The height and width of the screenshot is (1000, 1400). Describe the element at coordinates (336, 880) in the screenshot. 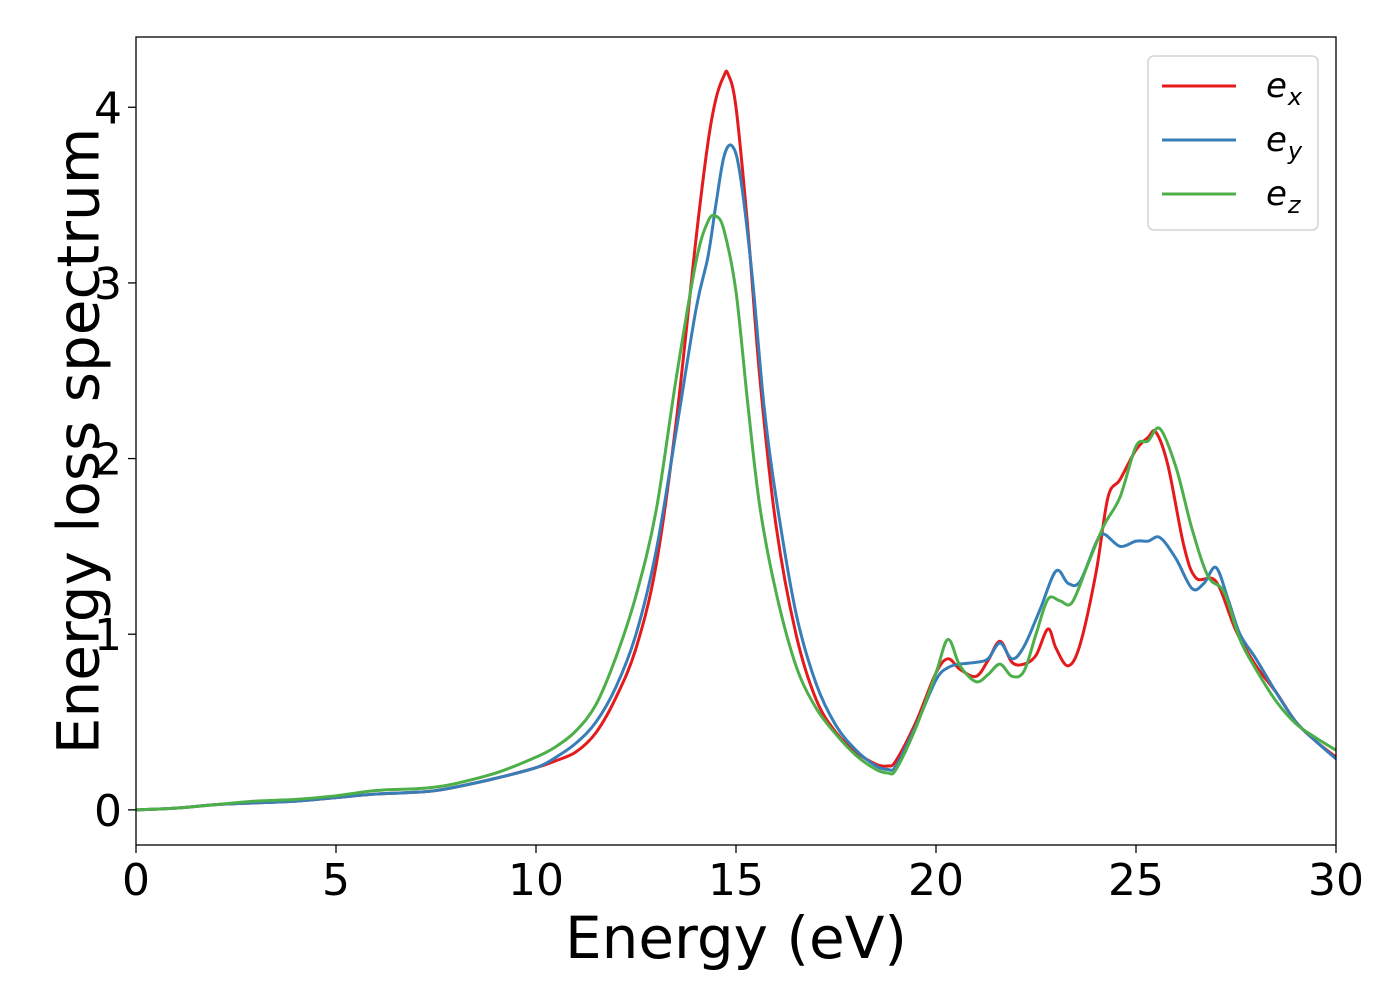

I see `x-tick-label: 5` at that location.